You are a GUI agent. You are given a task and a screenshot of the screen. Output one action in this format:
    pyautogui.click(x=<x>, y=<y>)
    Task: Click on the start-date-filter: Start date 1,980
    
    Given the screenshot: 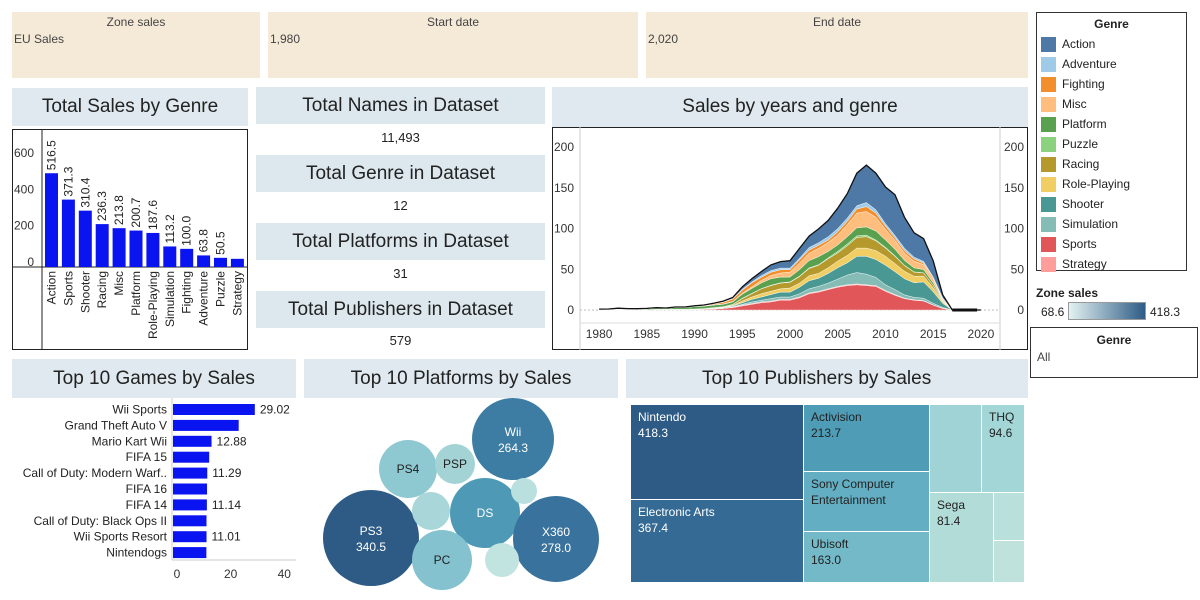 What is the action you would take?
    pyautogui.click(x=453, y=45)
    